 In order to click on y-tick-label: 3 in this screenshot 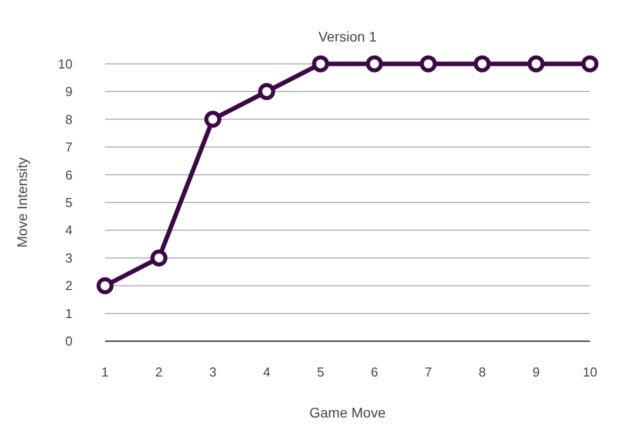, I will do `click(69, 258)`.